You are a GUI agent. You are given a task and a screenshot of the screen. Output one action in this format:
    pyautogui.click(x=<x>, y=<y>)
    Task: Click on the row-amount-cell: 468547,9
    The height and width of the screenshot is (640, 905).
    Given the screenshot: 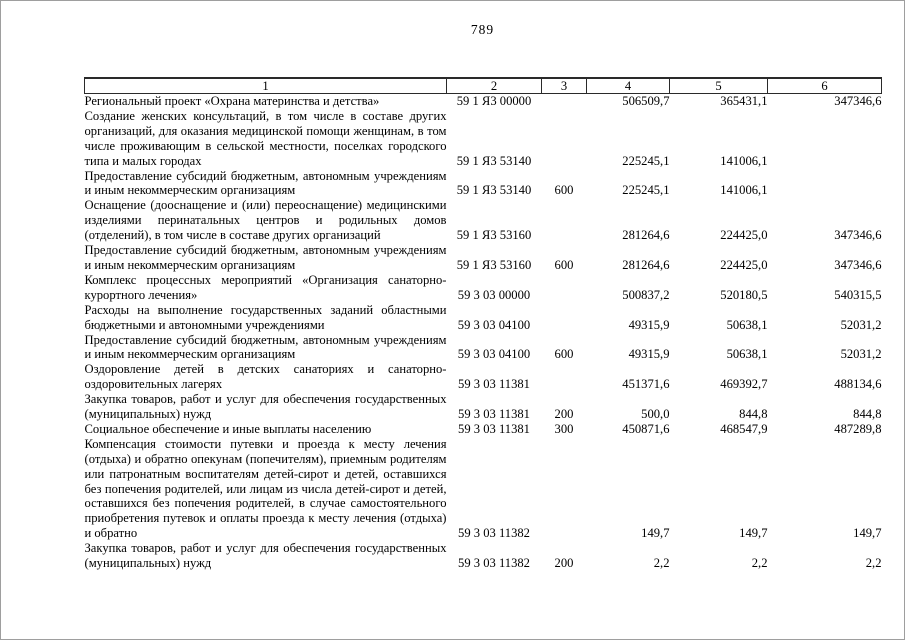 What is the action you would take?
    pyautogui.click(x=744, y=428)
    